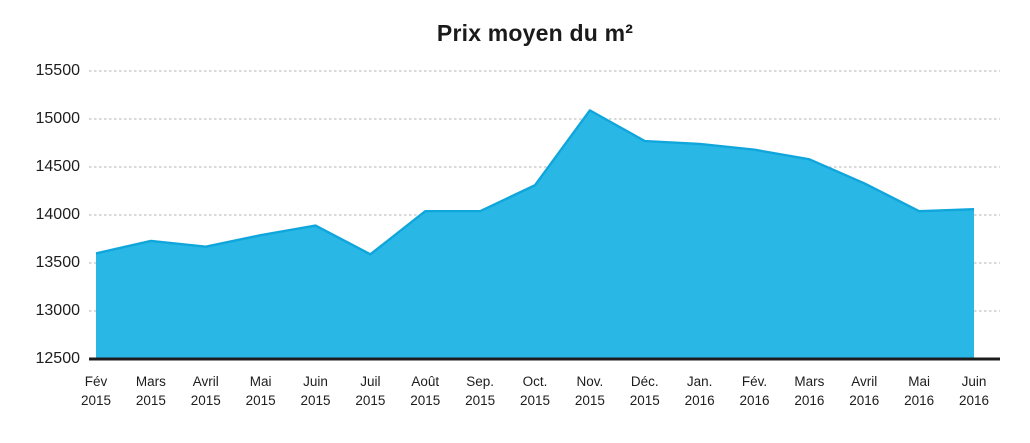 This screenshot has width=1030, height=443. I want to click on x-tick-month: Juil, so click(370, 381).